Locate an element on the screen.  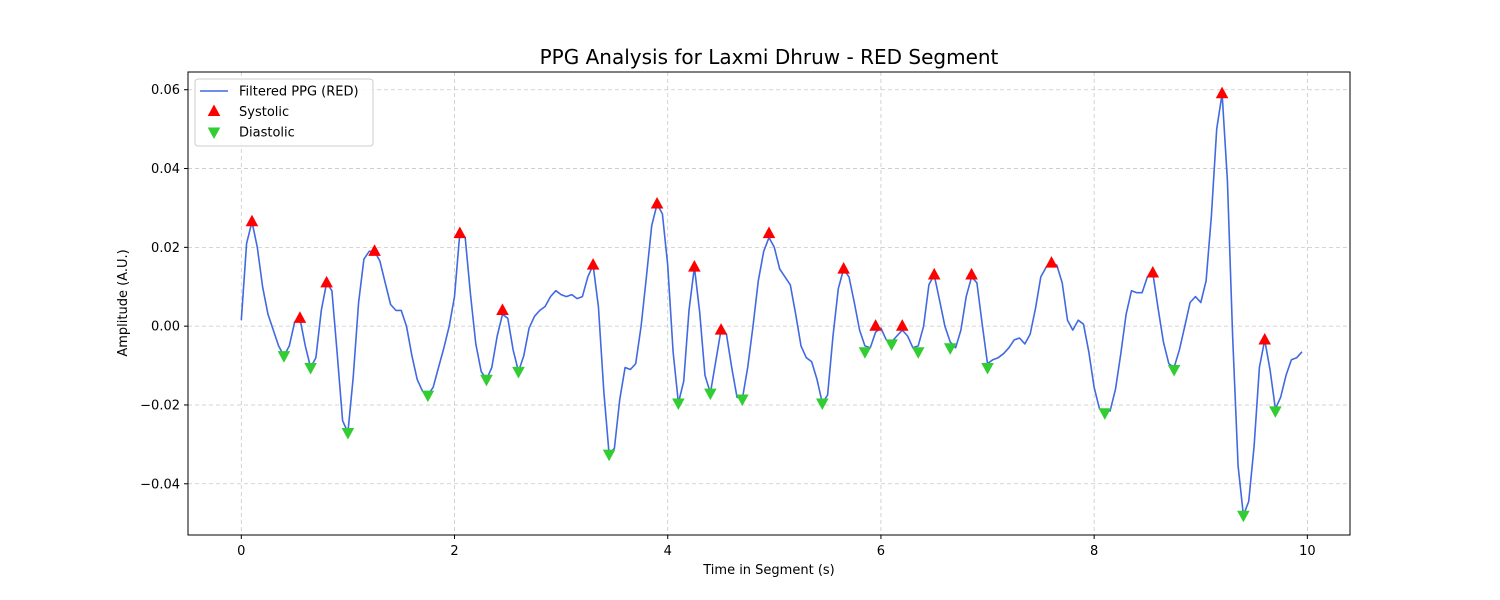
legend-label: Systolic is located at coordinates (264, 112).